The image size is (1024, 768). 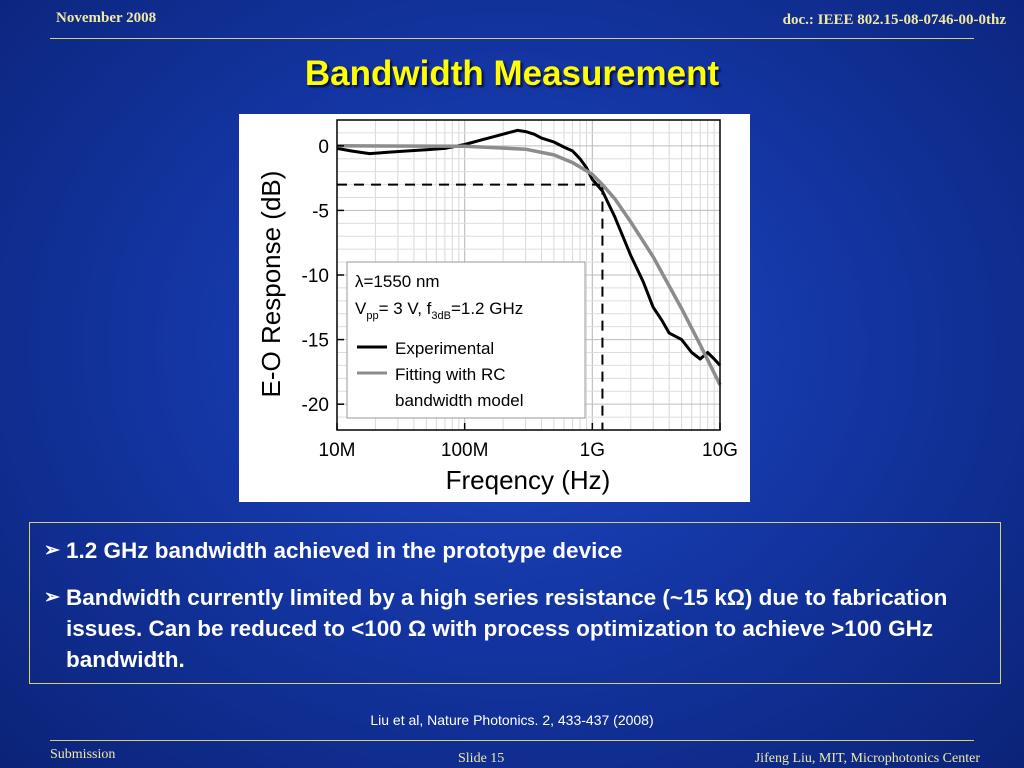 I want to click on annotation-wavelength: λ=1550 nm, so click(x=397, y=281).